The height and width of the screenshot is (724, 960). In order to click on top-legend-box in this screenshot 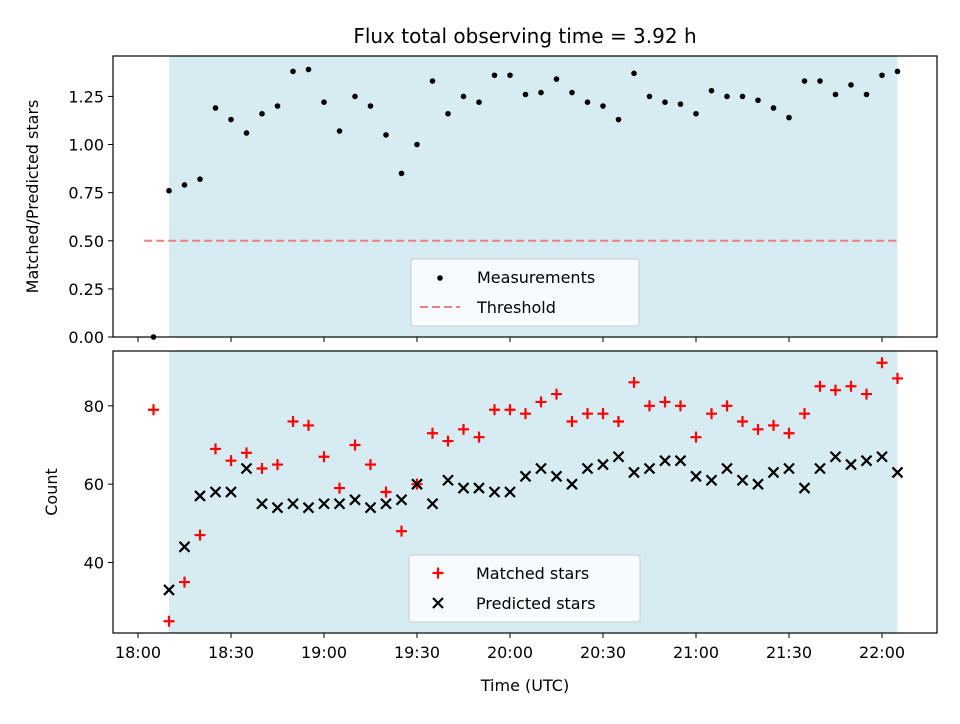, I will do `click(525, 292)`.